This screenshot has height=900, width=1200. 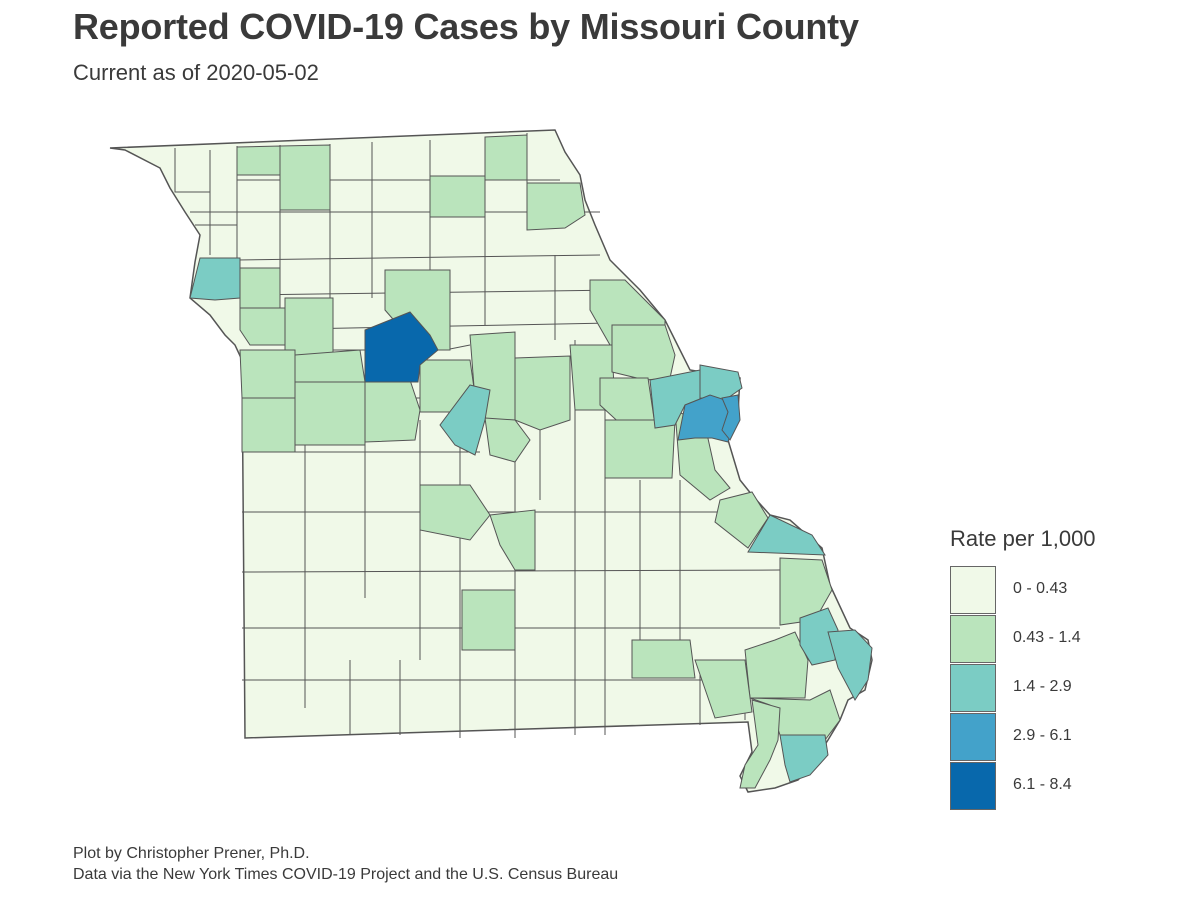 I want to click on legend-row: 1.4 - 2.9, so click(x=1023, y=688).